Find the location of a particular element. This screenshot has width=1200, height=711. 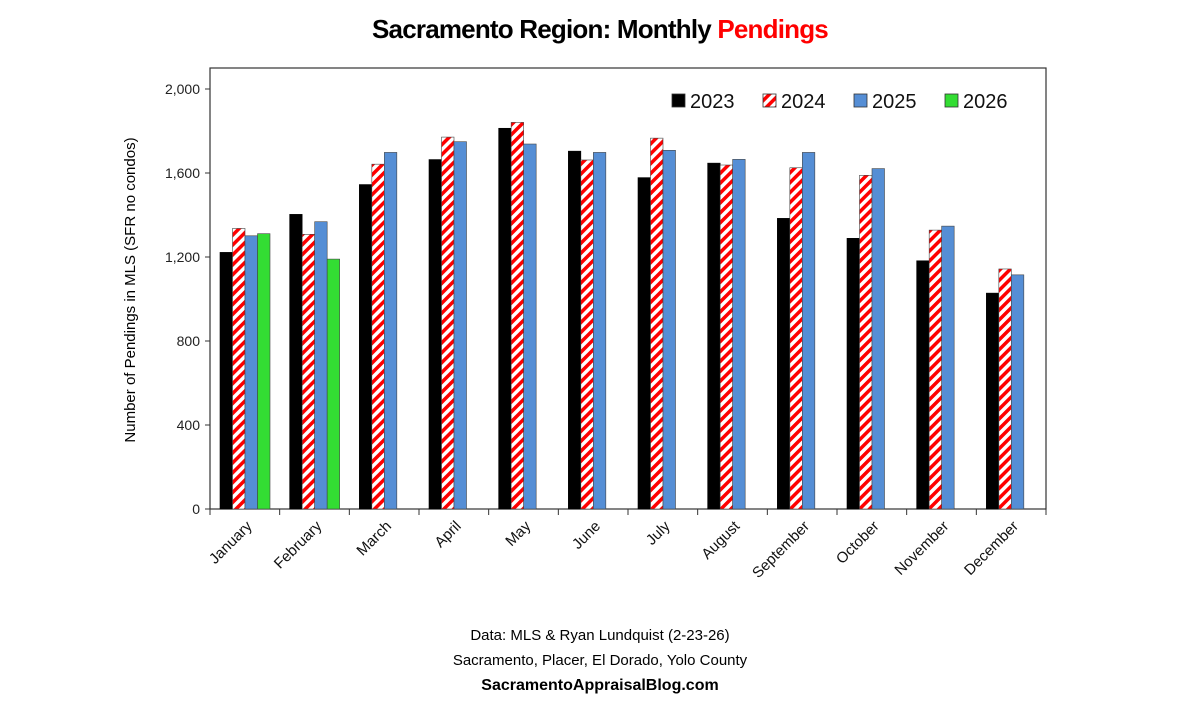

x-tick-label: May is located at coordinates (518, 533).